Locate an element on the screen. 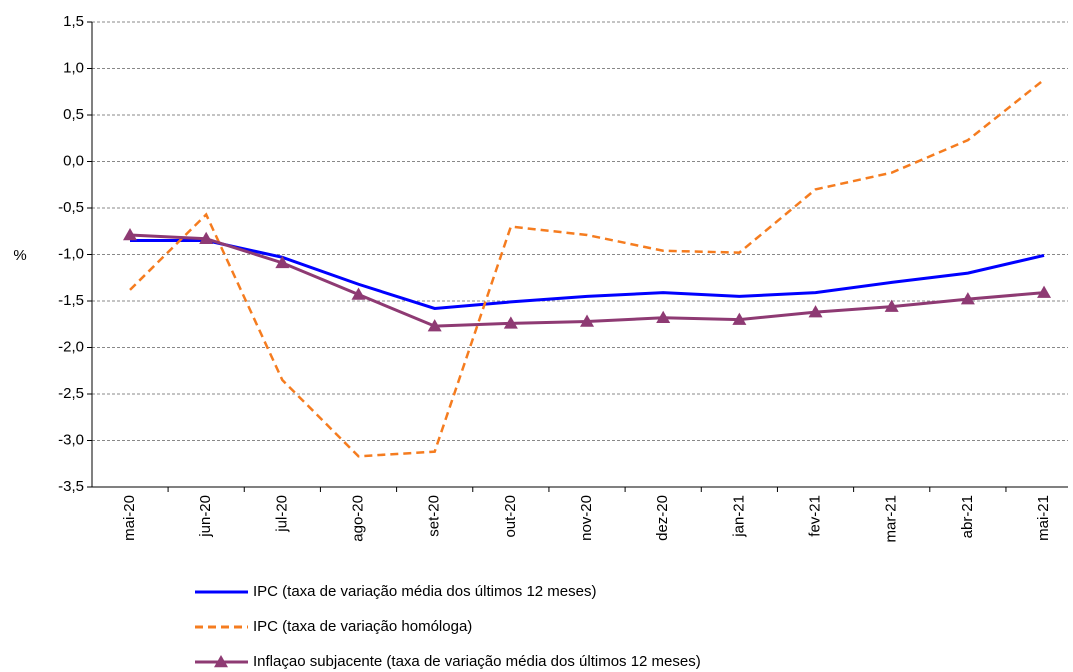 This screenshot has width=1073, height=672. y-tick-label: -2,0 is located at coordinates (71, 346).